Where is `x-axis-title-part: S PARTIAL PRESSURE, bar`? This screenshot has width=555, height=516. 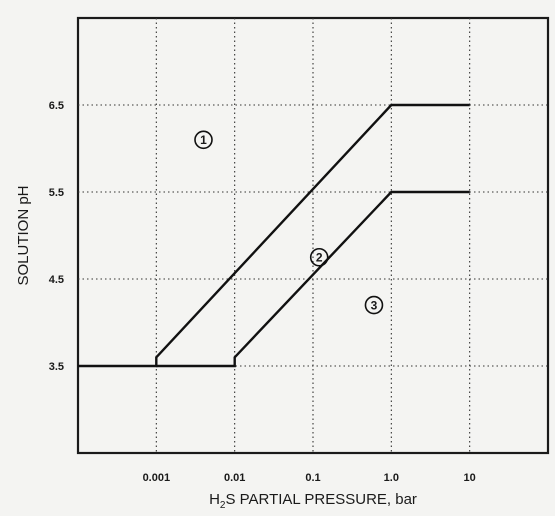
x-axis-title-part: S PARTIAL PRESSURE, bar is located at coordinates (320, 499).